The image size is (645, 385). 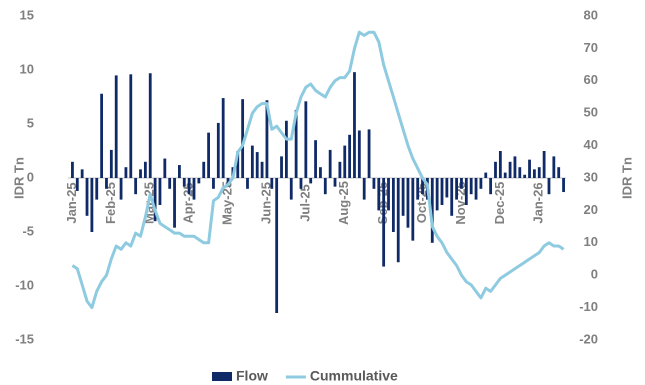 I want to click on y2-tick-label: 30, so click(x=591, y=176).